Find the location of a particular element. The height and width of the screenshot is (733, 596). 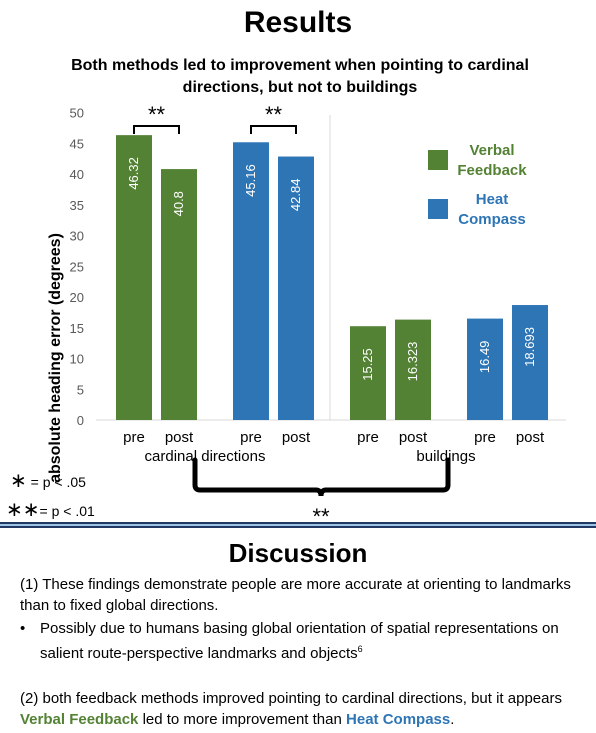

bar-value-label: 16.49 is located at coordinates (484, 357).